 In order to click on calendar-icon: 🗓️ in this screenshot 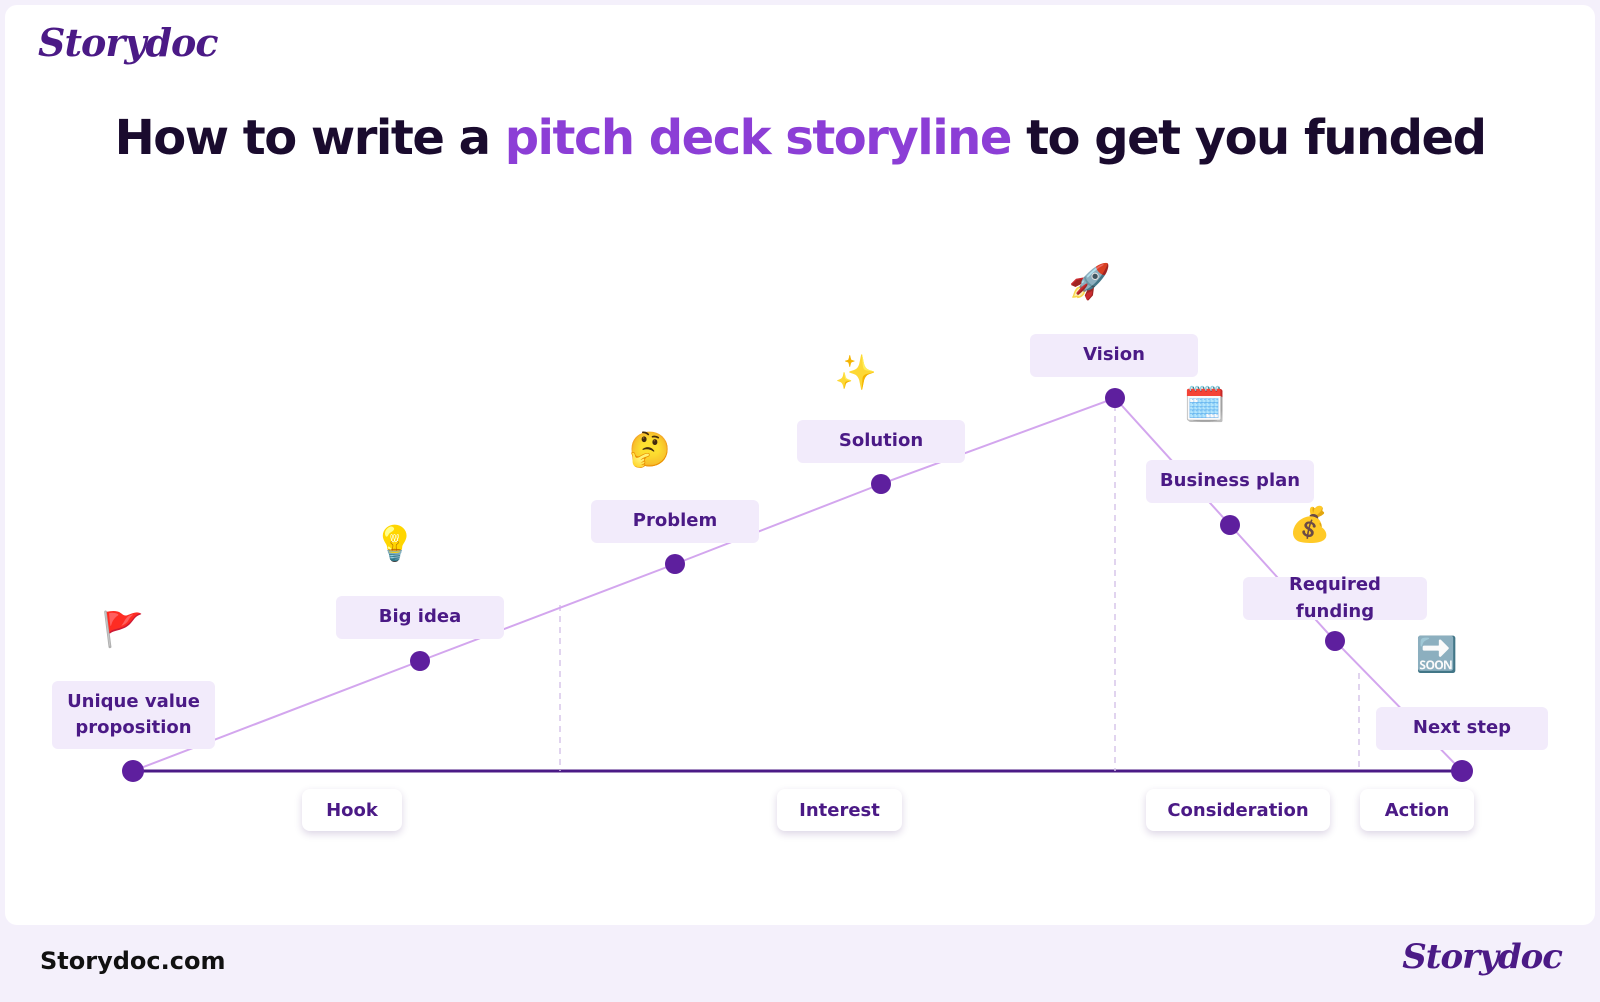, I will do `click(1205, 405)`.